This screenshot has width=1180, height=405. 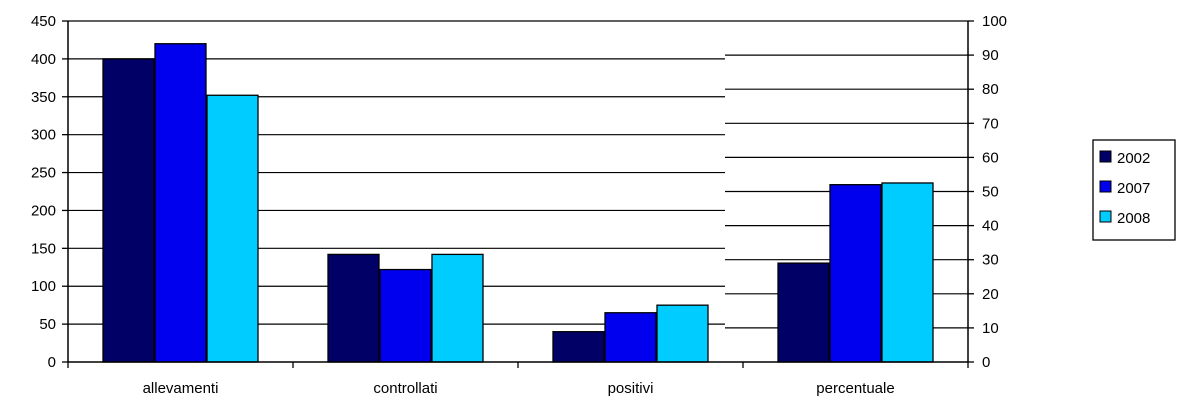 What do you see at coordinates (181, 388) in the screenshot?
I see `category-label: allevamenti` at bounding box center [181, 388].